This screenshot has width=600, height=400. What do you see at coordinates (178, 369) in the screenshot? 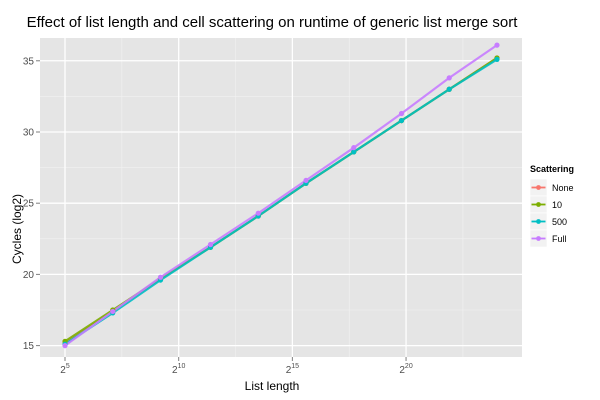
I see `x-tick-label: 210` at bounding box center [178, 369].